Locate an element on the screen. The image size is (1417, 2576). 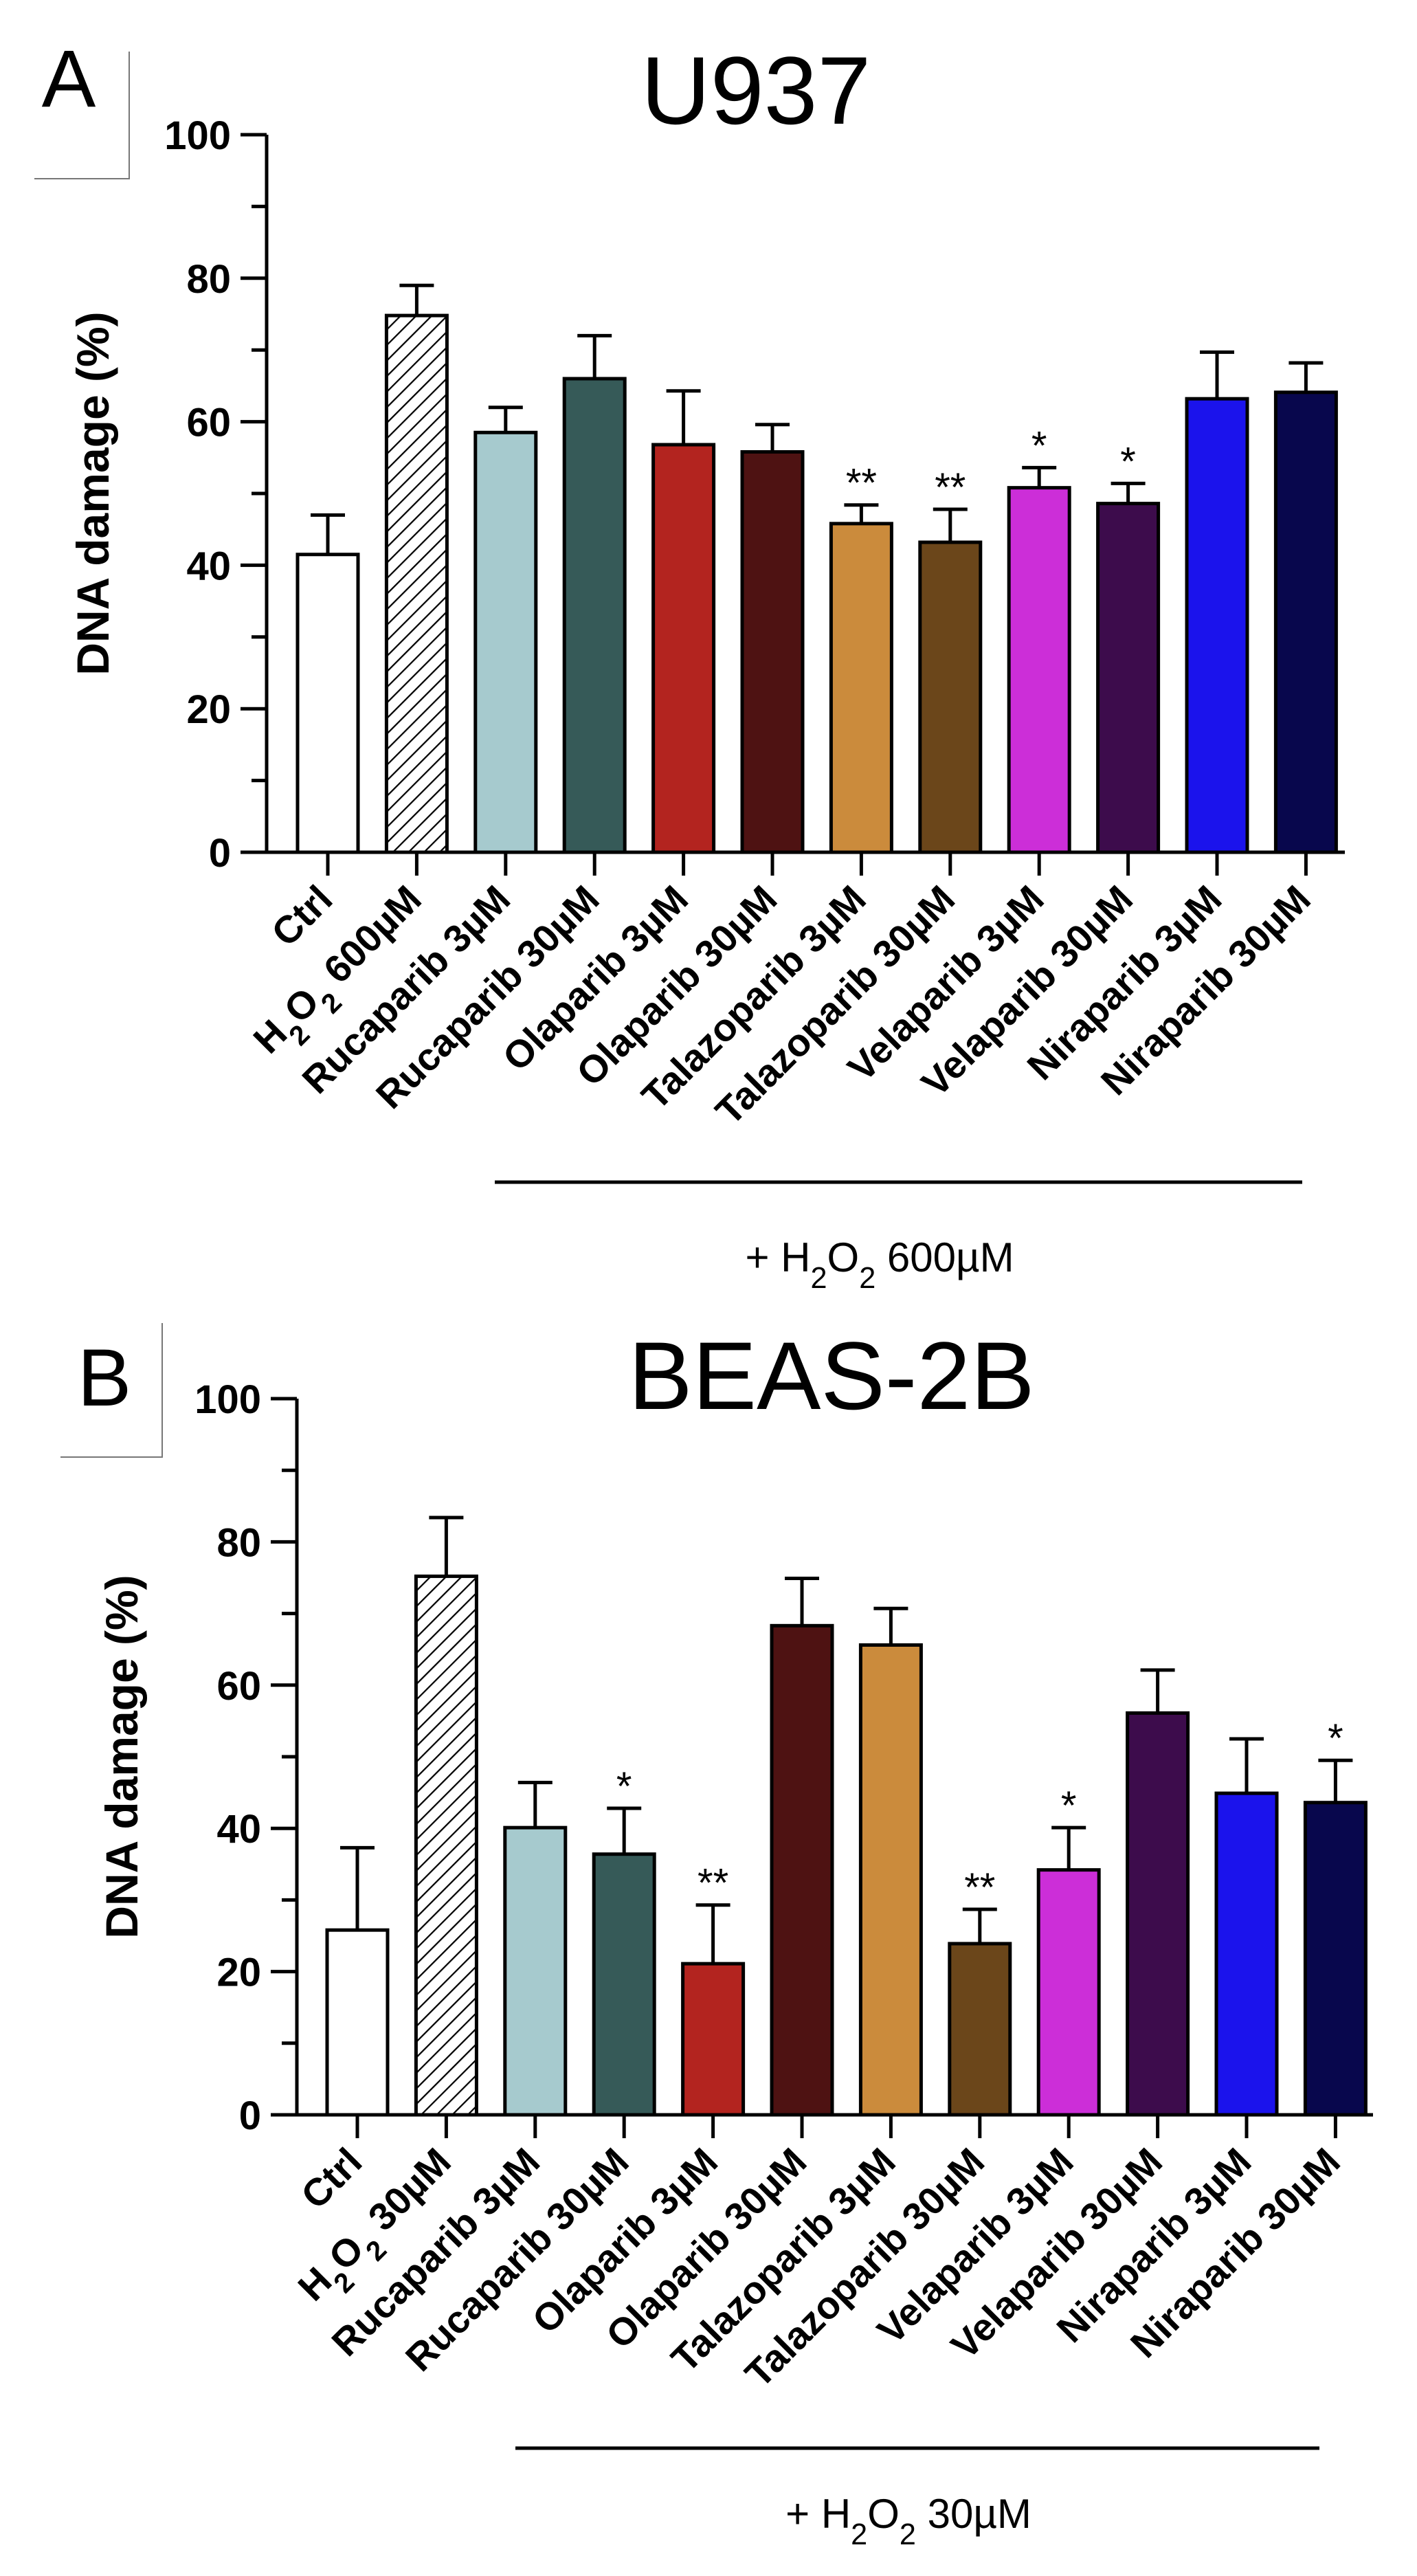
treatment-label: + H2O2 600µM is located at coordinates (879, 1264).